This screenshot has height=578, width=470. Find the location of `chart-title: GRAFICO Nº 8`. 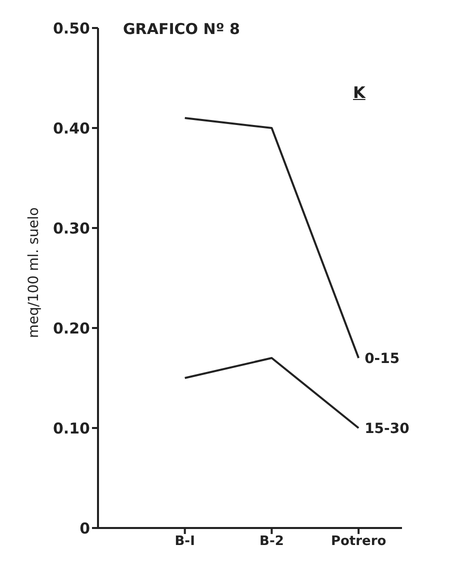

chart-title: GRAFICO Nº 8 is located at coordinates (181, 29).